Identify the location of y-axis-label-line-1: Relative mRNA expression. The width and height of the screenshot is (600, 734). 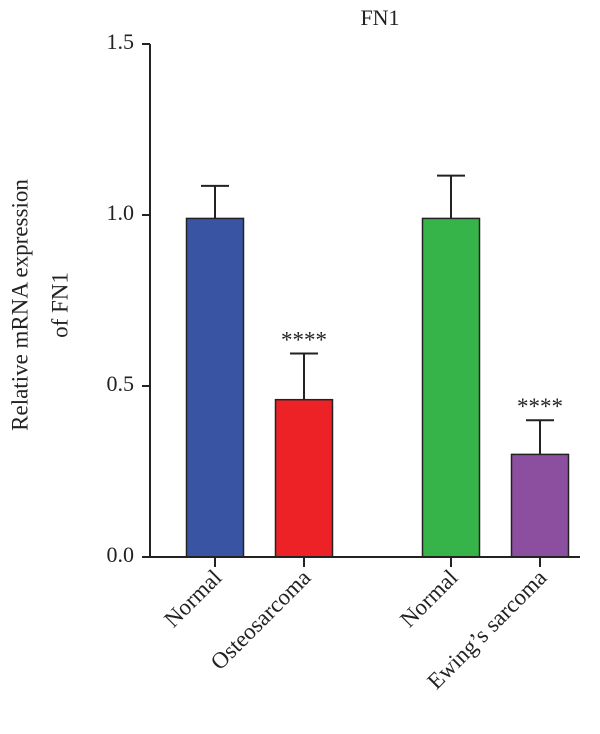
(19, 305).